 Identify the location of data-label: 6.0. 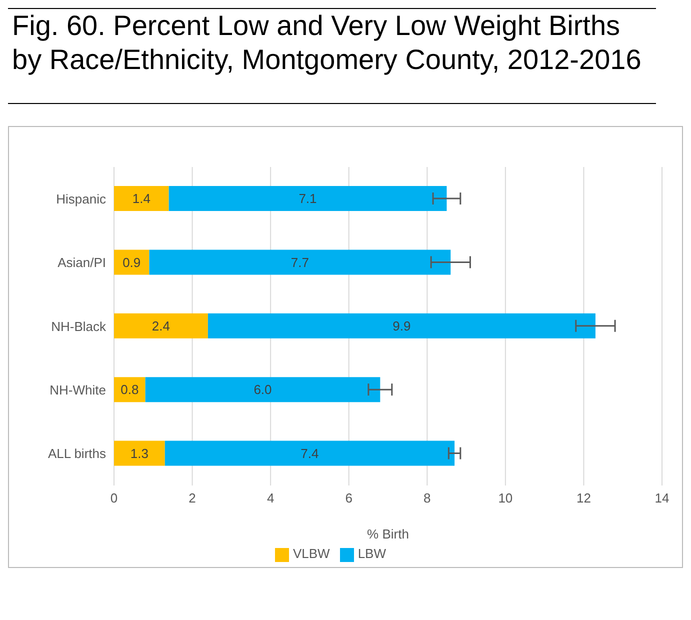
(263, 390).